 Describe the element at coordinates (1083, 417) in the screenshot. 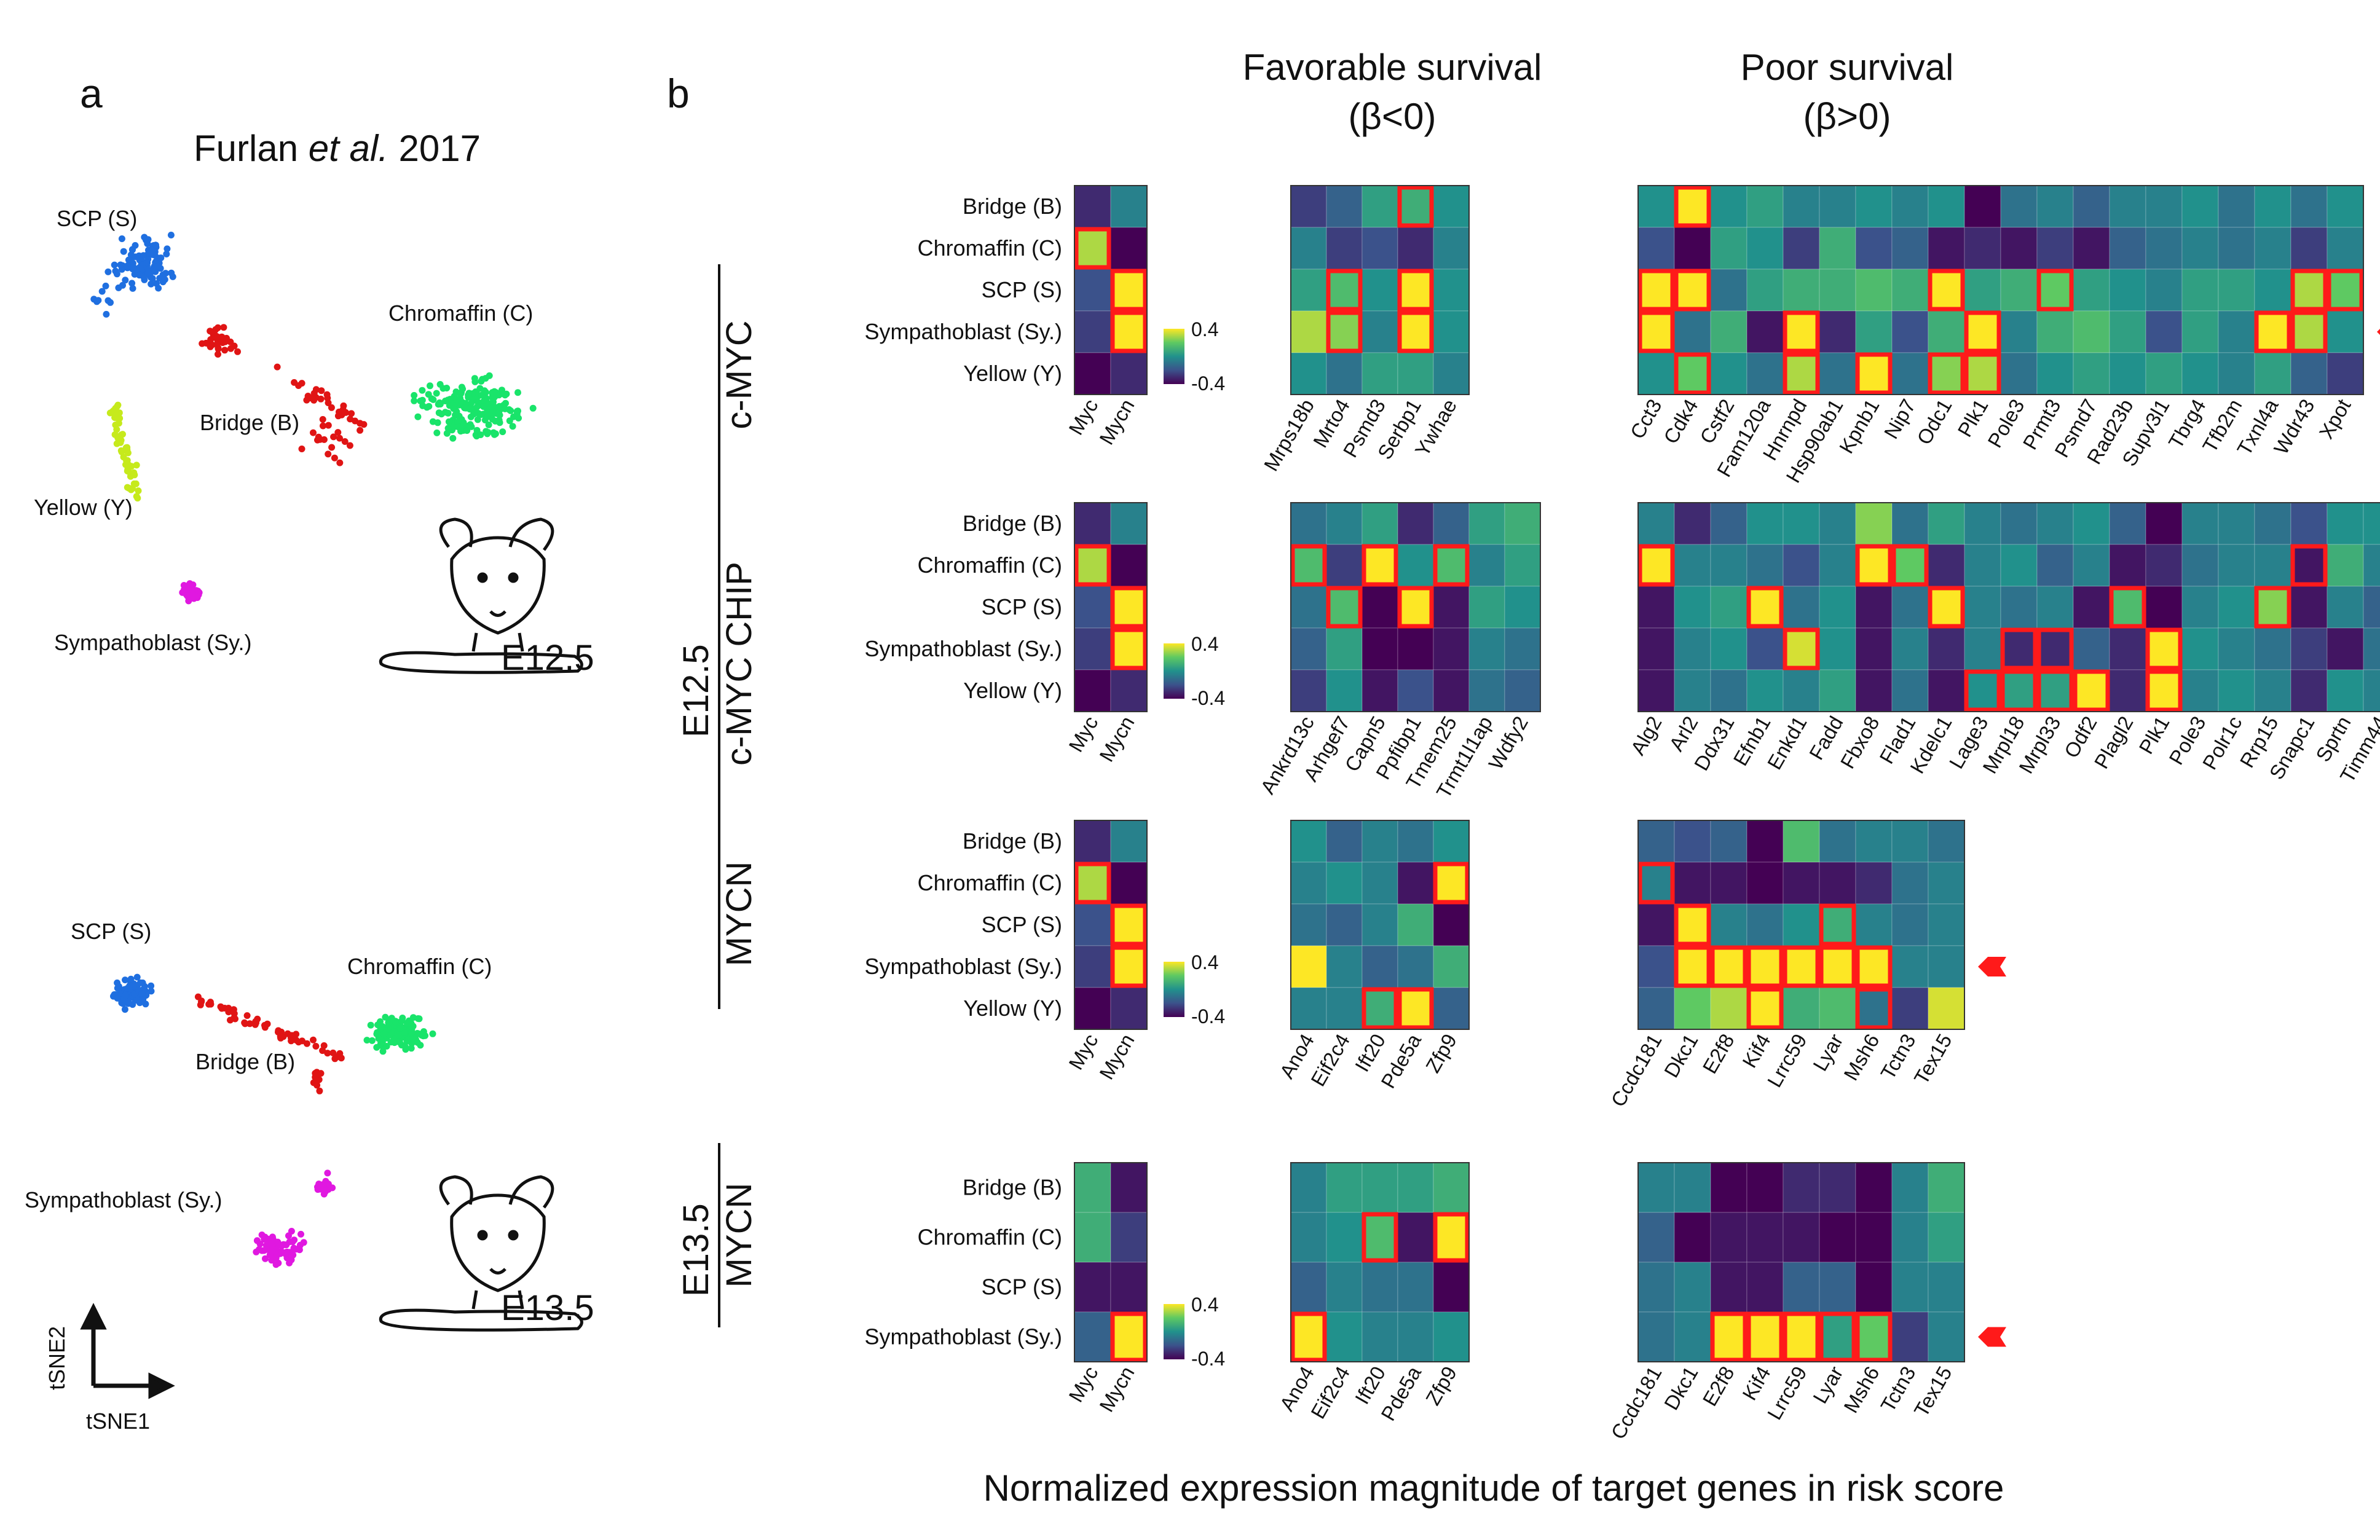

I see `gene-label: Myc` at that location.